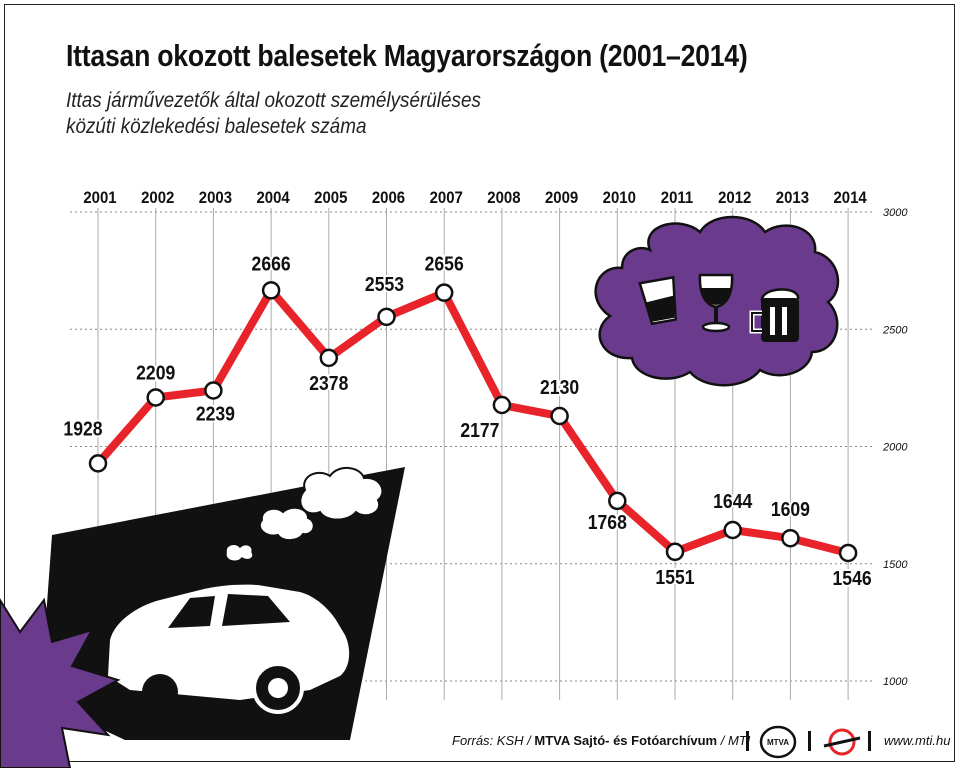  I want to click on x-tick-label: 2003, so click(215, 198).